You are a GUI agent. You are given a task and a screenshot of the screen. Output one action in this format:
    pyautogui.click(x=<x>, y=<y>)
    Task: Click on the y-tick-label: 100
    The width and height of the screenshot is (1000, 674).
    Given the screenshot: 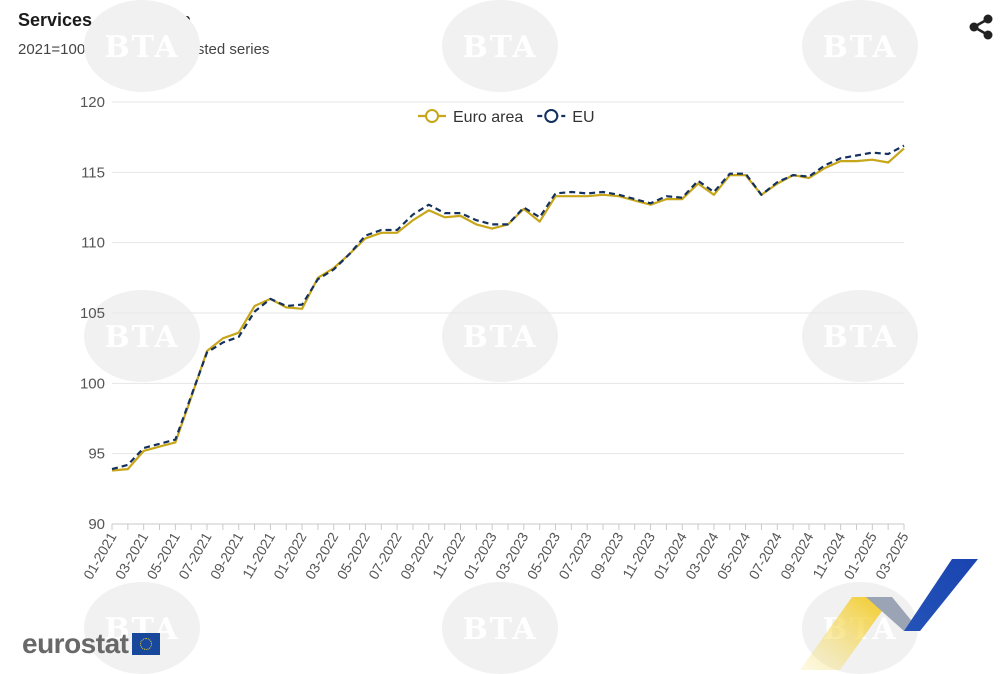 What is the action you would take?
    pyautogui.click(x=92, y=383)
    